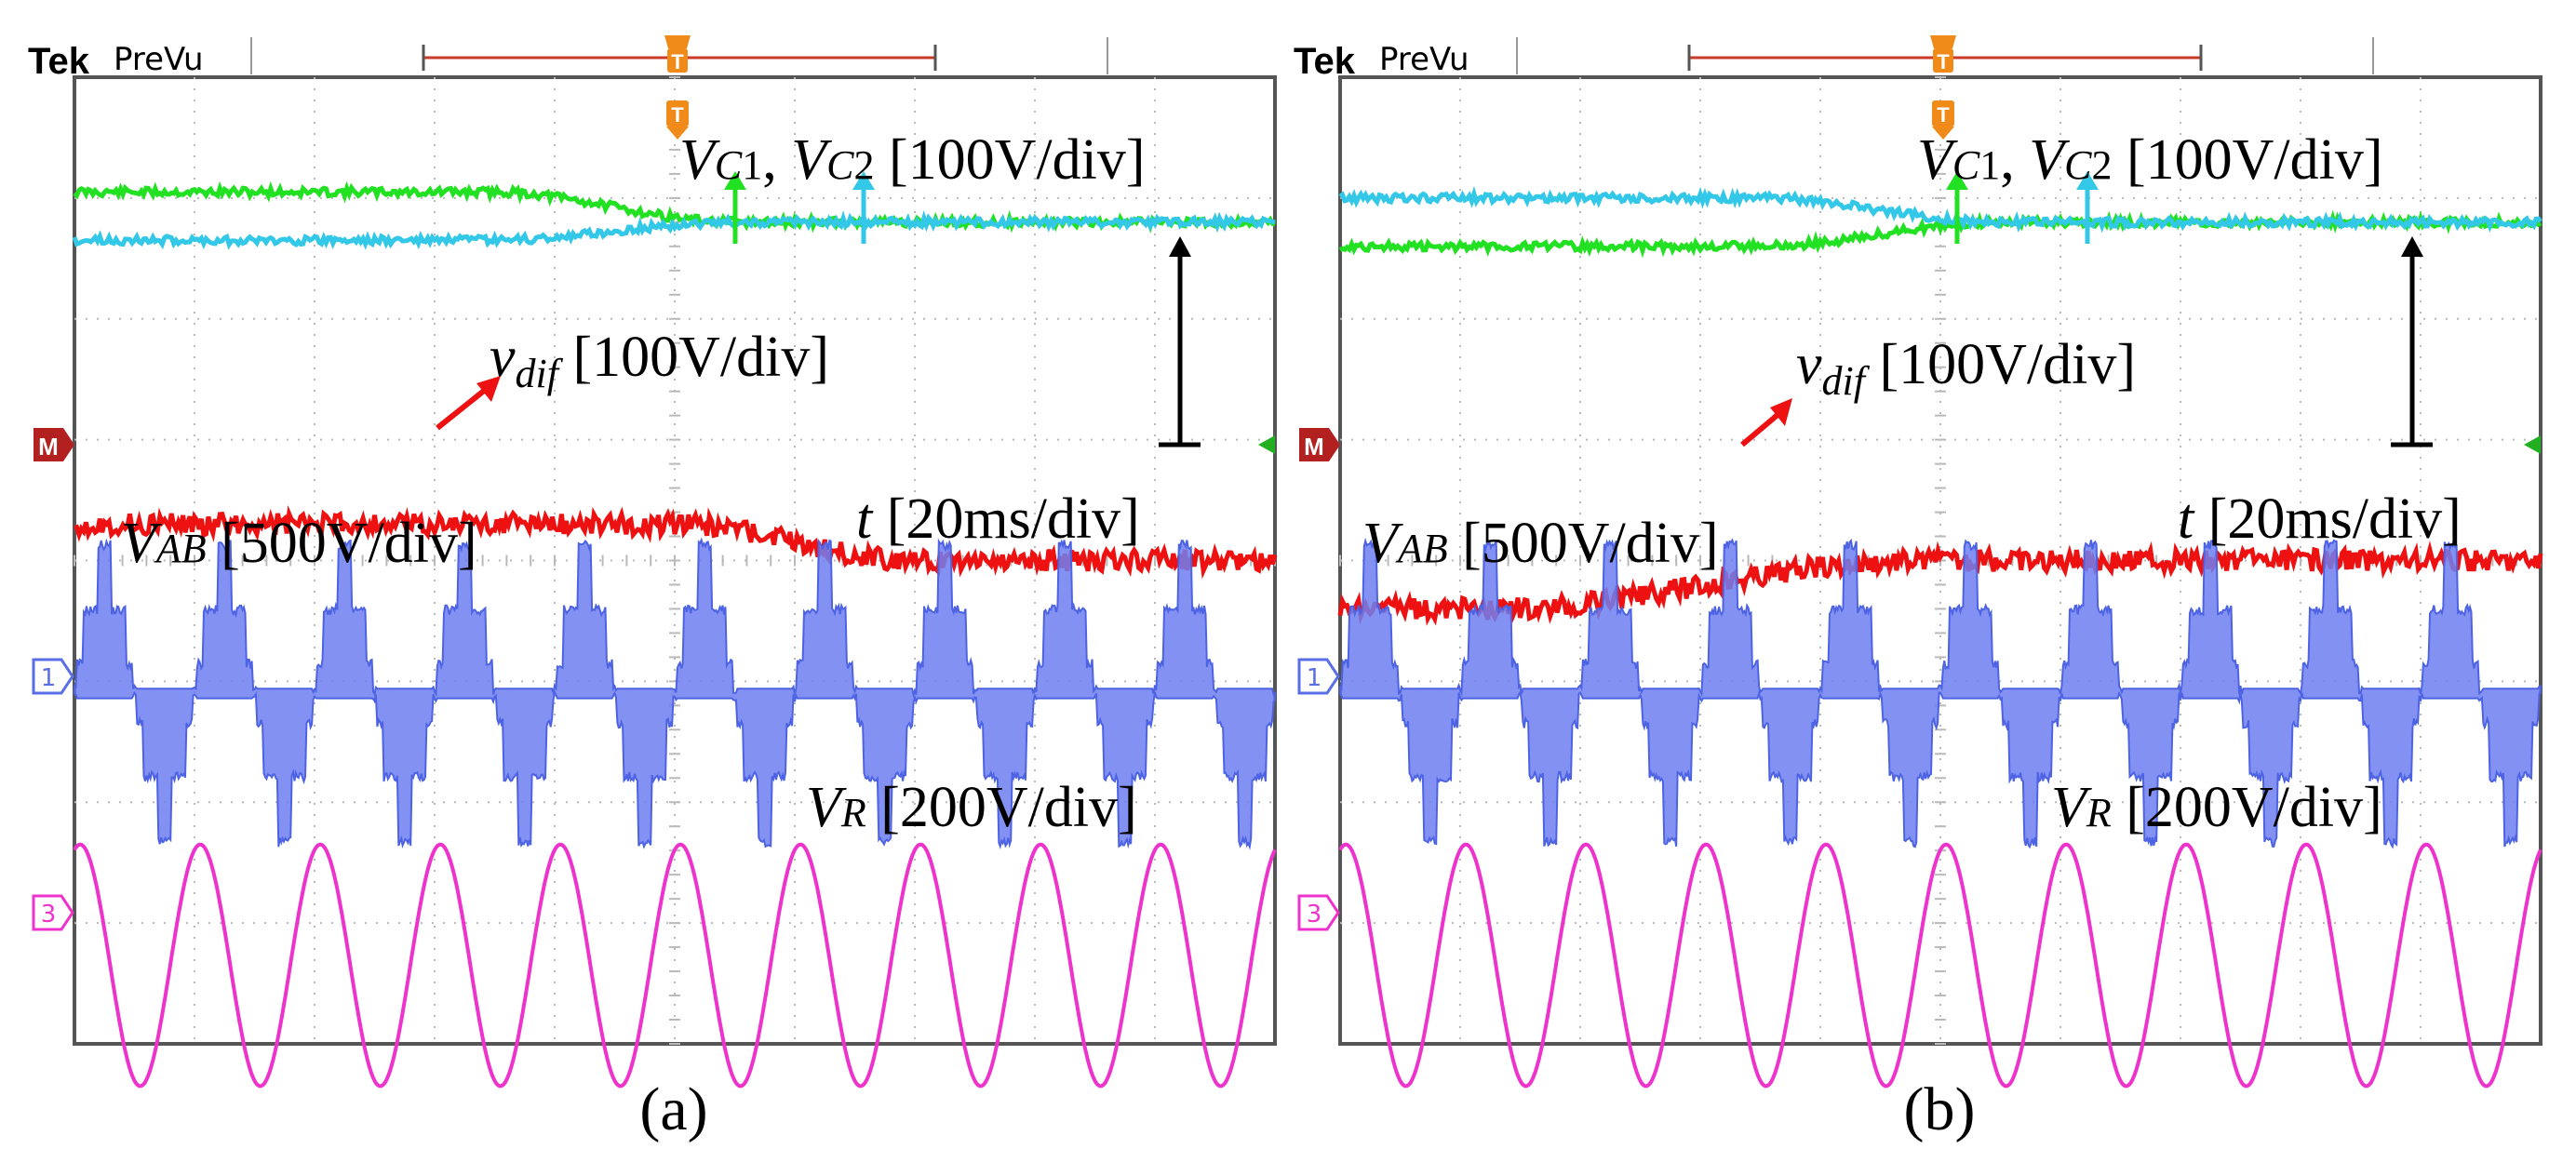 The image size is (2576, 1162). Describe the element at coordinates (1940, 1109) in the screenshot. I see `panel-caption: (b)` at that location.